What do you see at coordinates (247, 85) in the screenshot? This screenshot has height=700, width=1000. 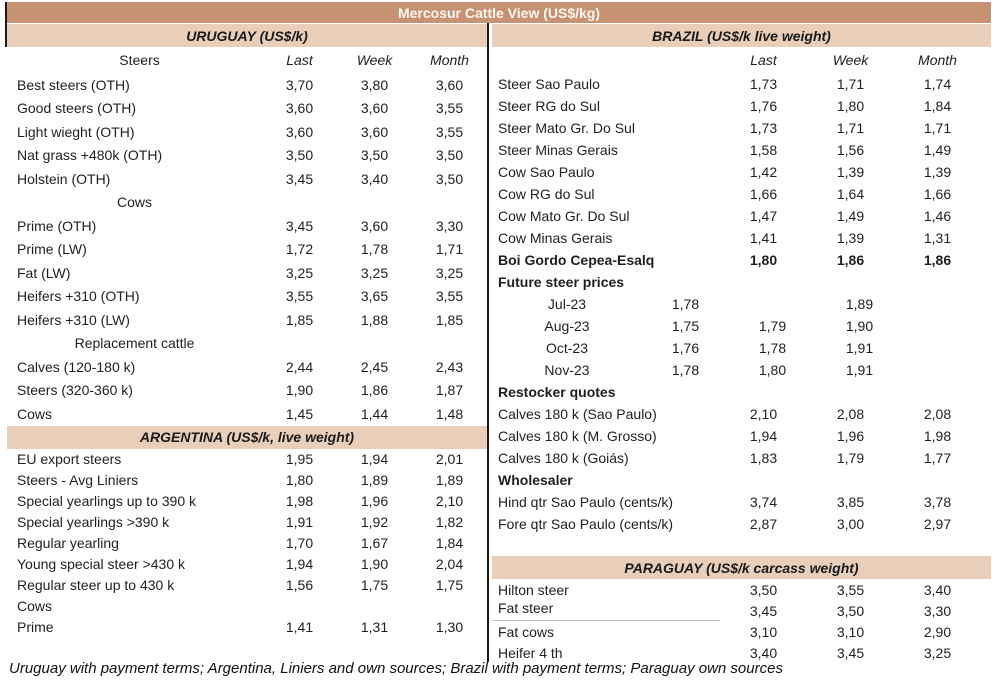 I see `table-row: Best steers (OTH) 3,70 3,80 3,60` at bounding box center [247, 85].